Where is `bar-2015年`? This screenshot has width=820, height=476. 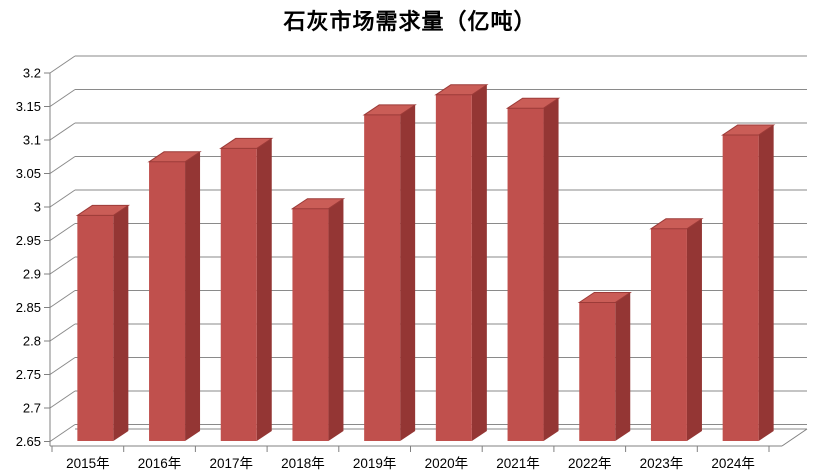
bar-2015年 is located at coordinates (103, 322).